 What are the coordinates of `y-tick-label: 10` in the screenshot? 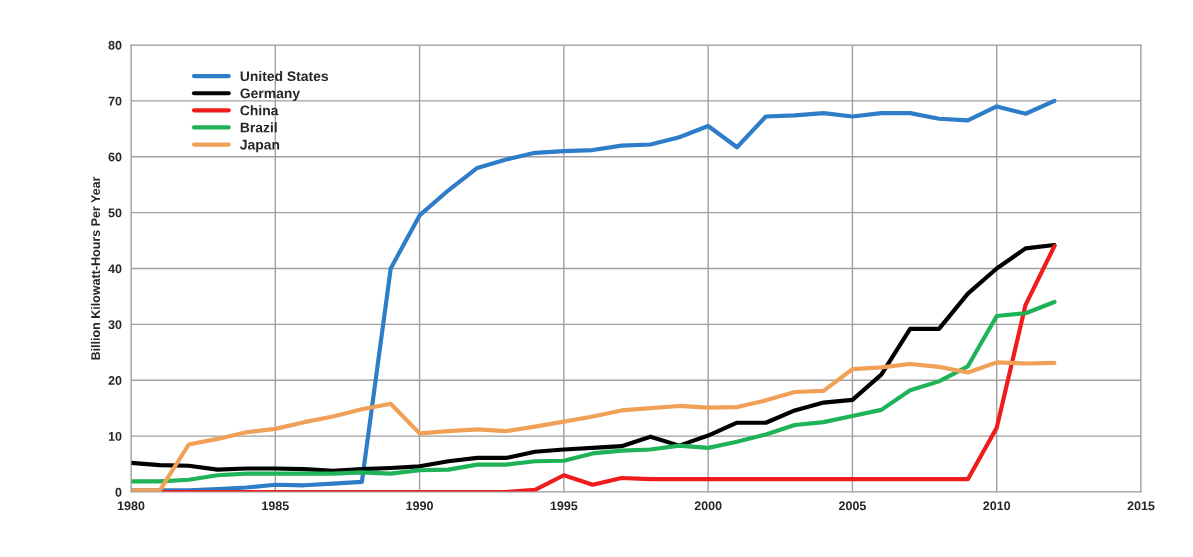 It's located at (115, 436).